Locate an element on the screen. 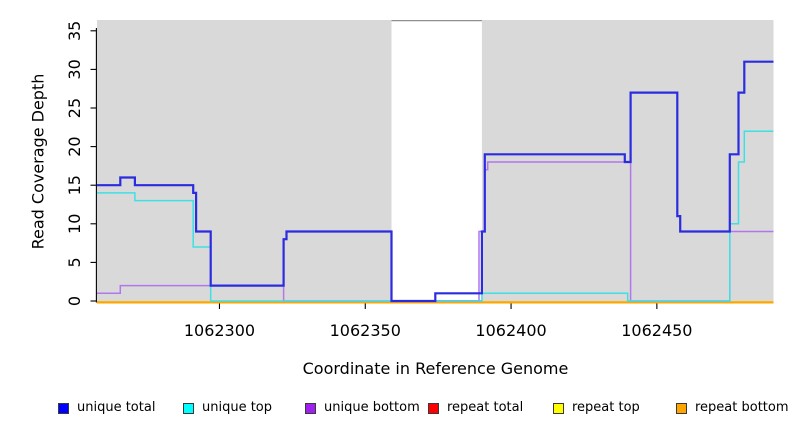 Image resolution: width=792 pixels, height=432 pixels. legend-item-unique-bottom: unique bottom is located at coordinates (362, 408).